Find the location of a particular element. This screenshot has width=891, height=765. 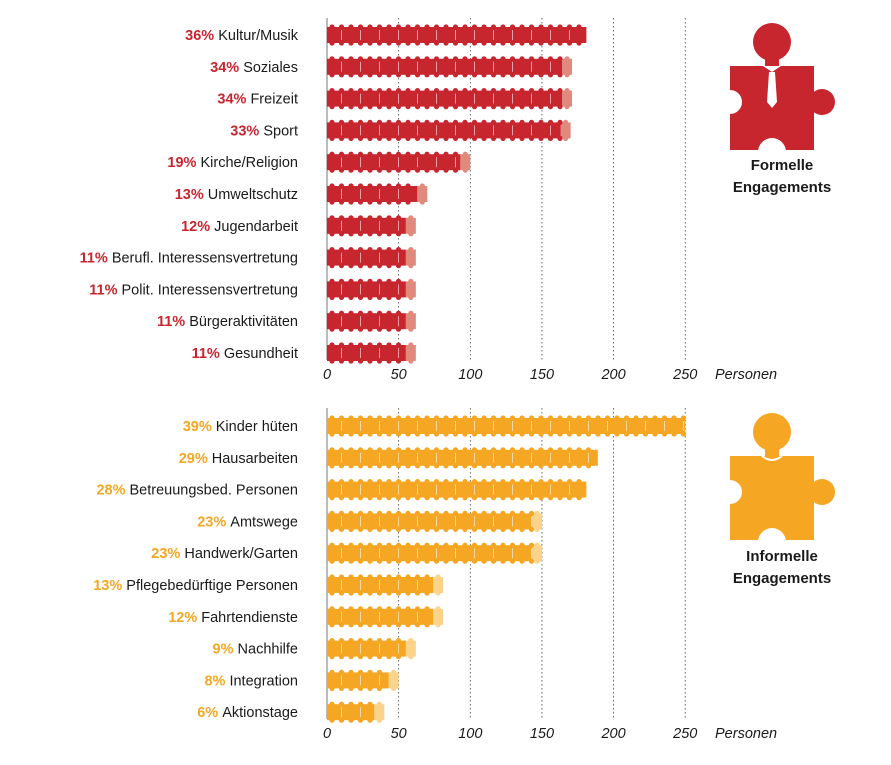

category-name: Kirche/Religion is located at coordinates (249, 163).